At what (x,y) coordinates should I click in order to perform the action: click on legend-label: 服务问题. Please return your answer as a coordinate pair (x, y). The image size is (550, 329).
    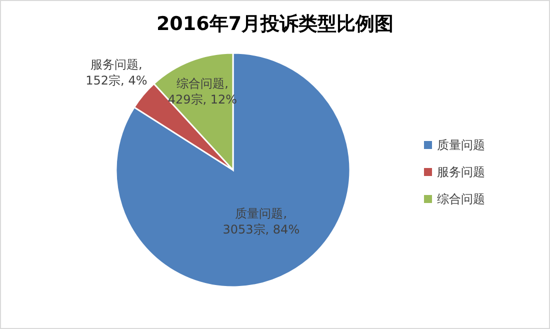
    Looking at the image, I should click on (461, 172).